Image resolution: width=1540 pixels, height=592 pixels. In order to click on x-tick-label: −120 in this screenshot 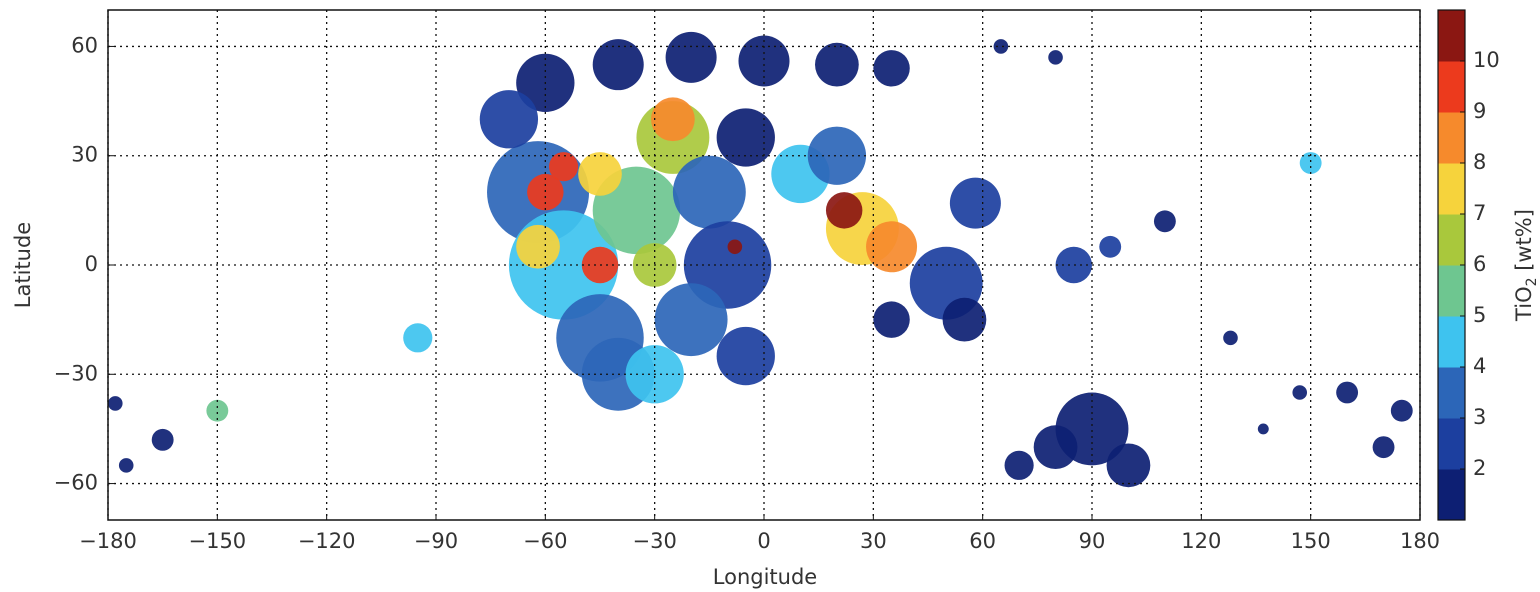, I will do `click(327, 541)`.